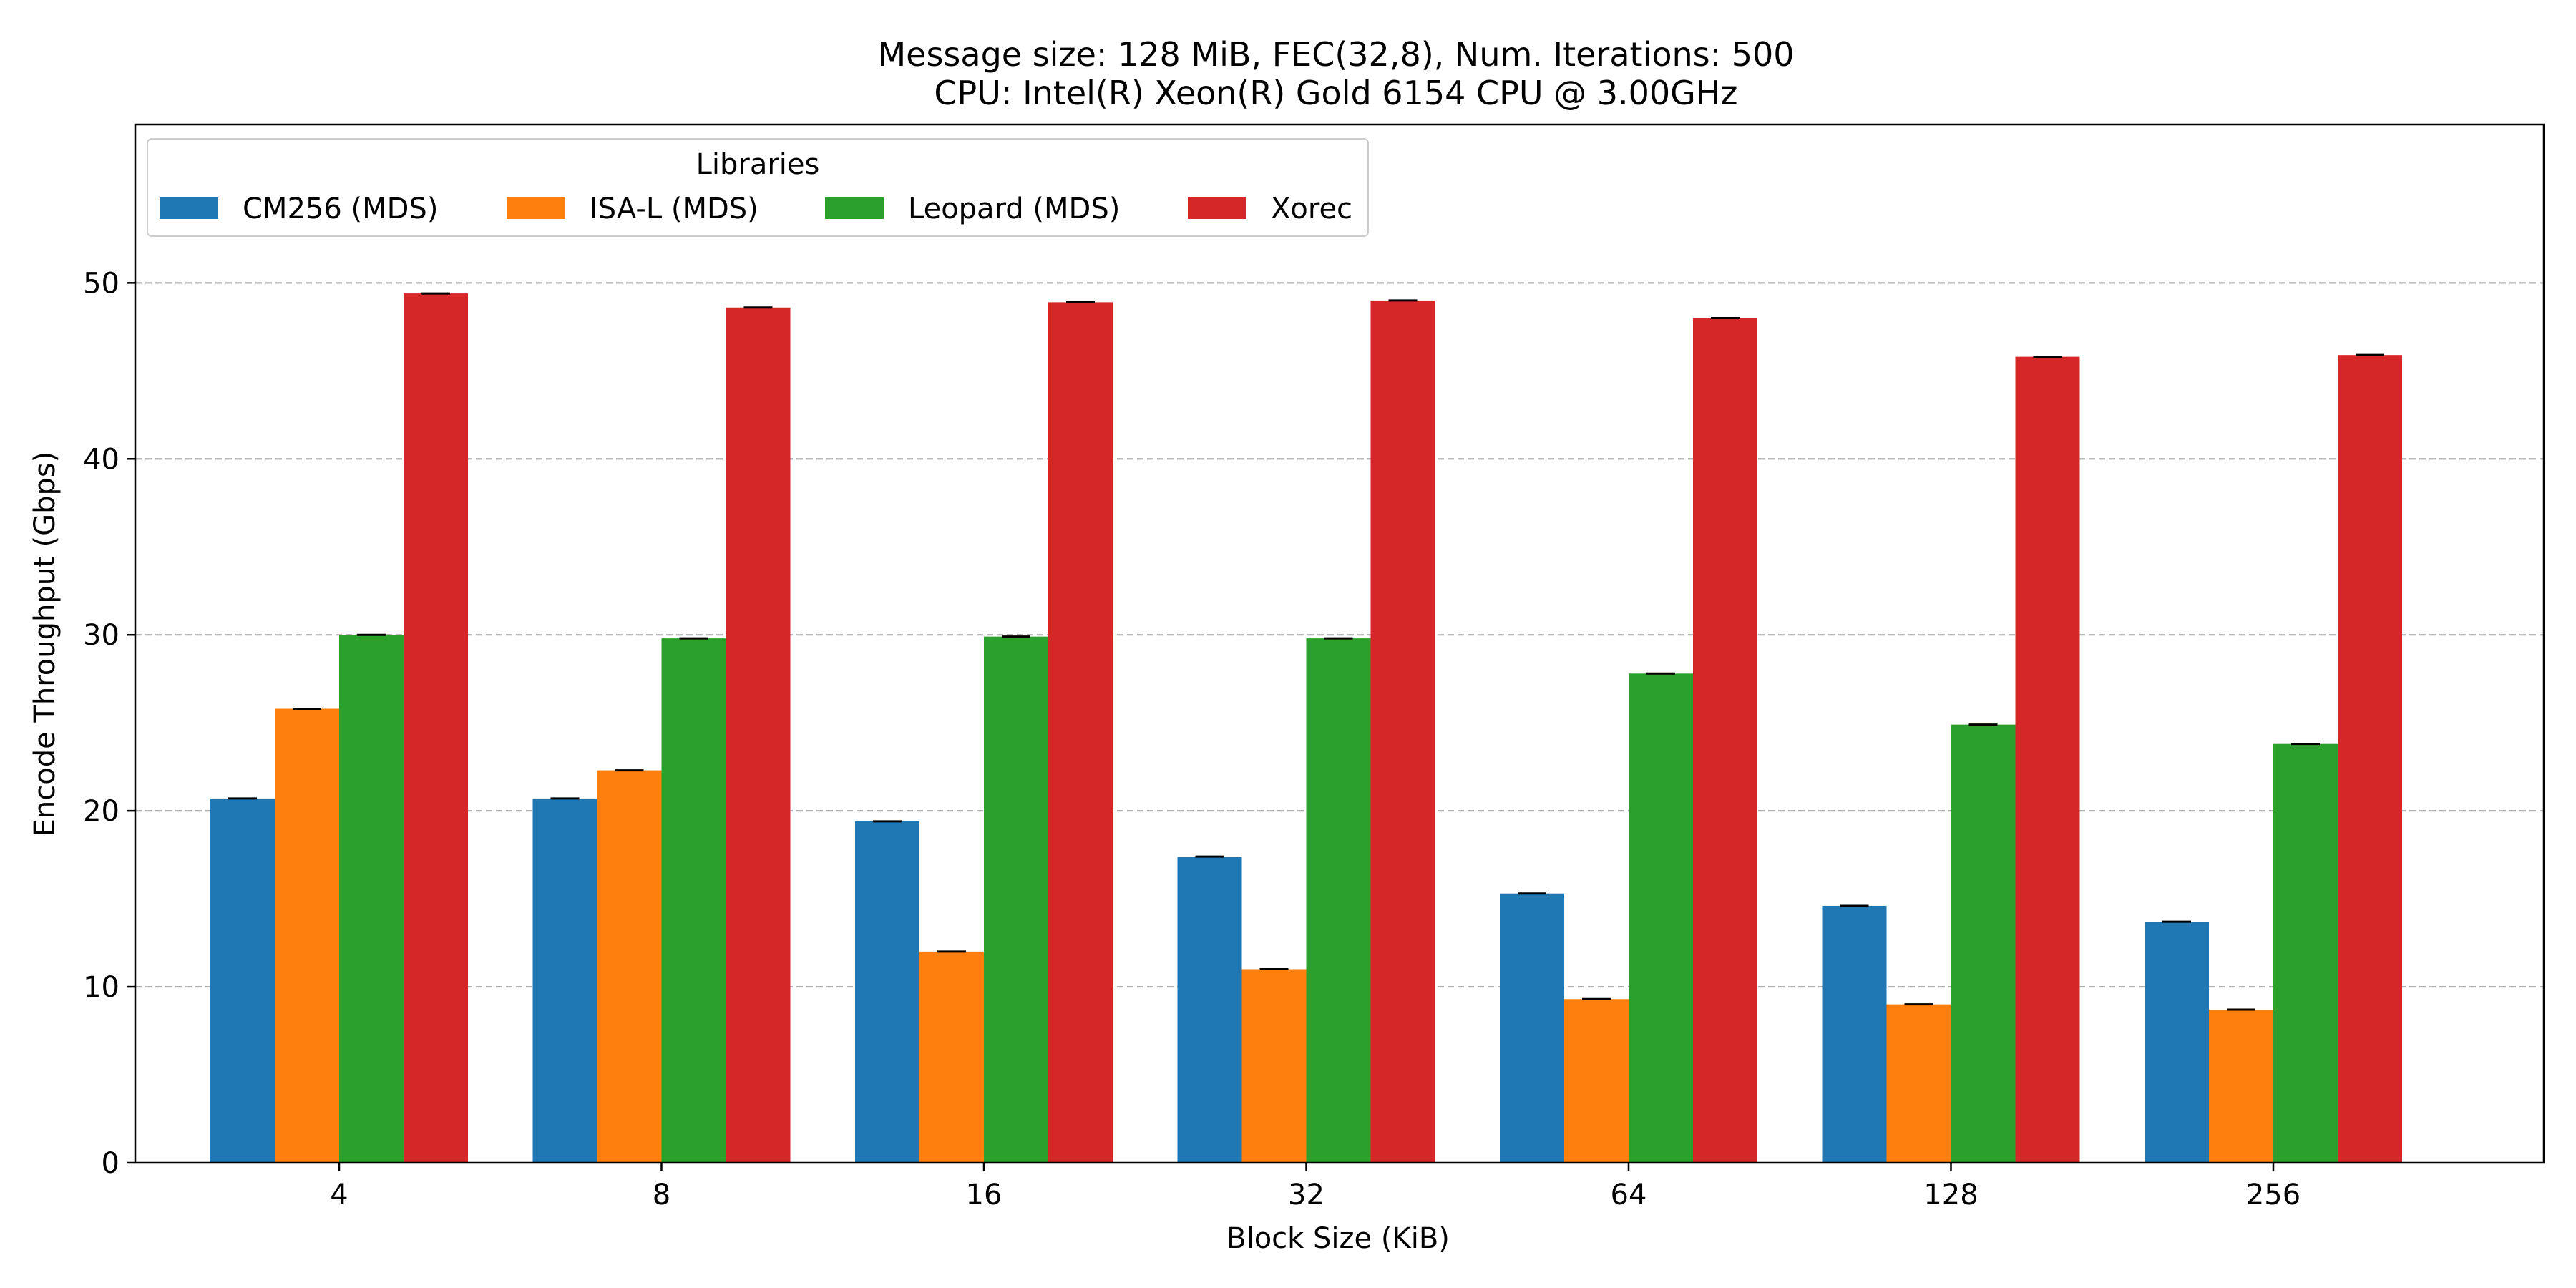 The image size is (2576, 1288). Describe the element at coordinates (101, 987) in the screenshot. I see `y-tick-label: 10` at that location.